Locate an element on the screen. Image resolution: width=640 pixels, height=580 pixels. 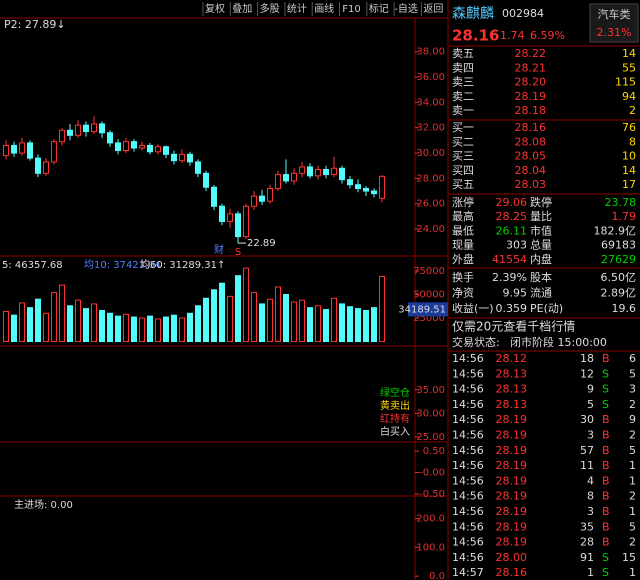
signal-legend: 绿空仓 is located at coordinates (395, 392).